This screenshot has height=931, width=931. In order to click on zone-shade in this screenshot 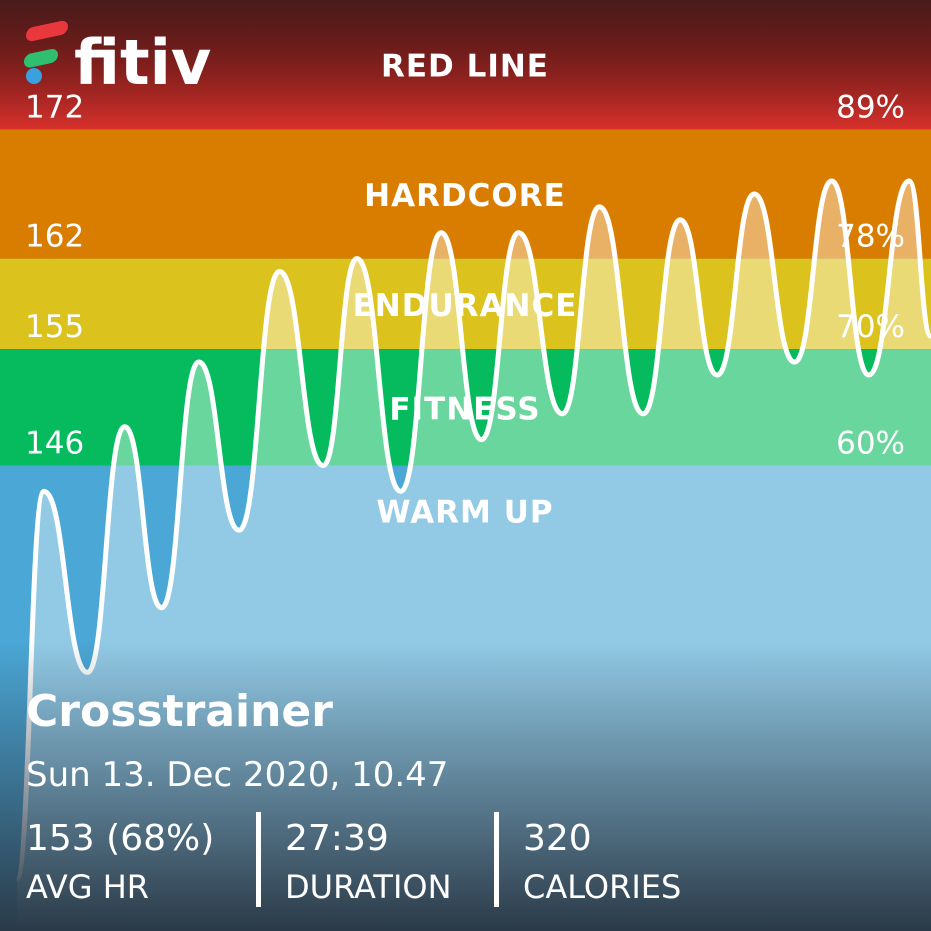, I will do `click(465, 65)`.